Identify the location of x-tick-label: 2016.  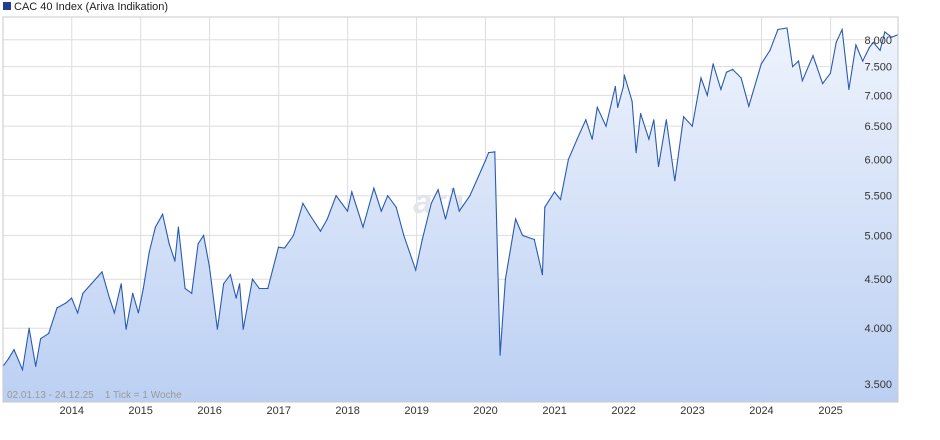
(209, 411).